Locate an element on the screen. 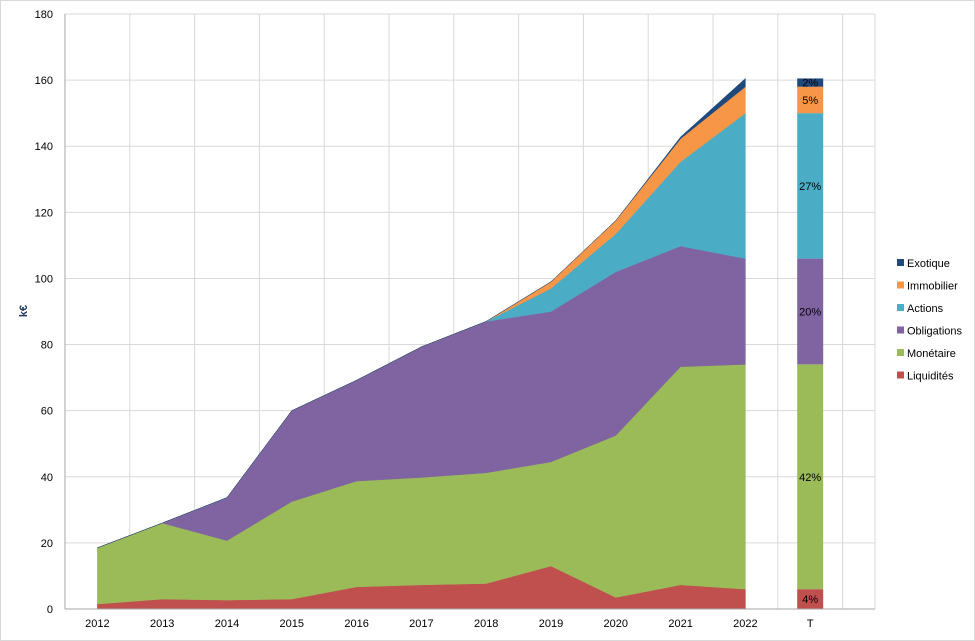 The image size is (975, 641). total-bar-segment-monétaire is located at coordinates (810, 477).